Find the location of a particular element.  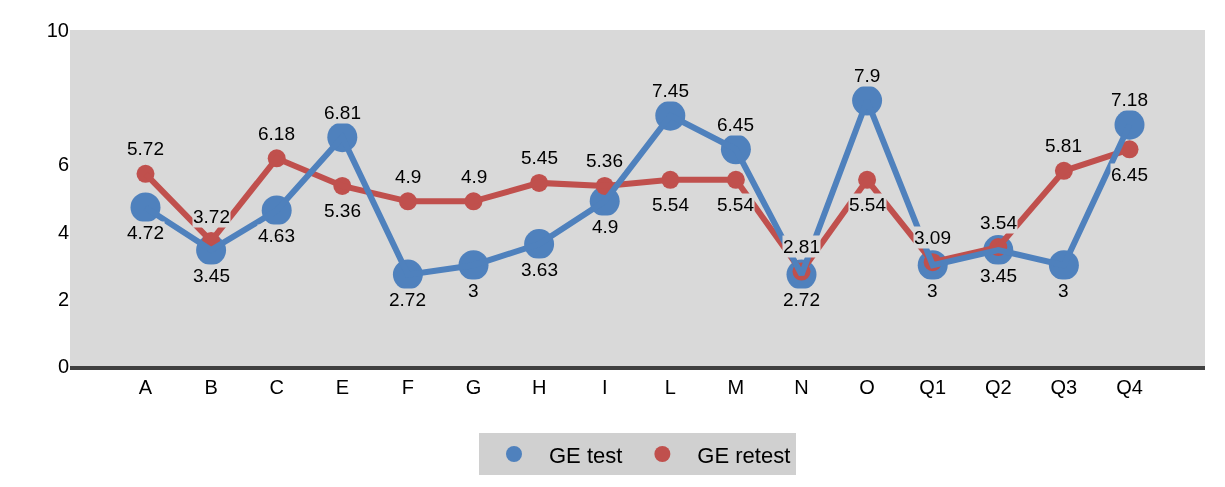

x-tick-label: Q1 is located at coordinates (933, 387).